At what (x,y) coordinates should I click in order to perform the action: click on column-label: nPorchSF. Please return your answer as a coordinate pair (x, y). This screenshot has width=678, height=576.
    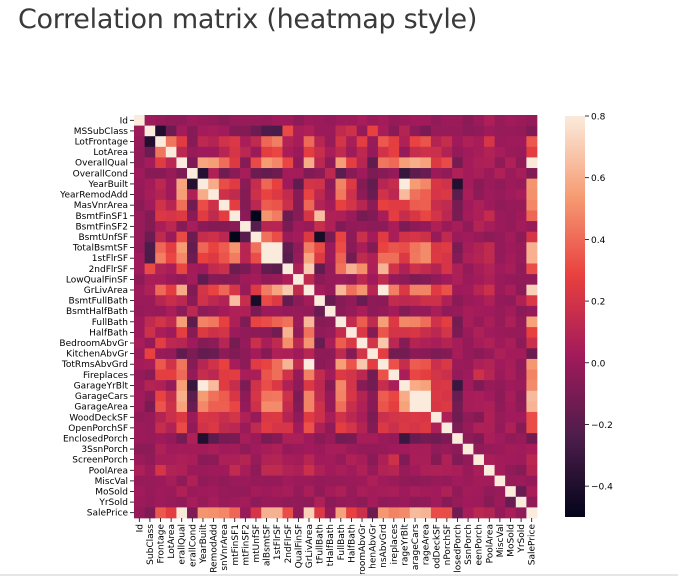
    Looking at the image, I should click on (448, 544).